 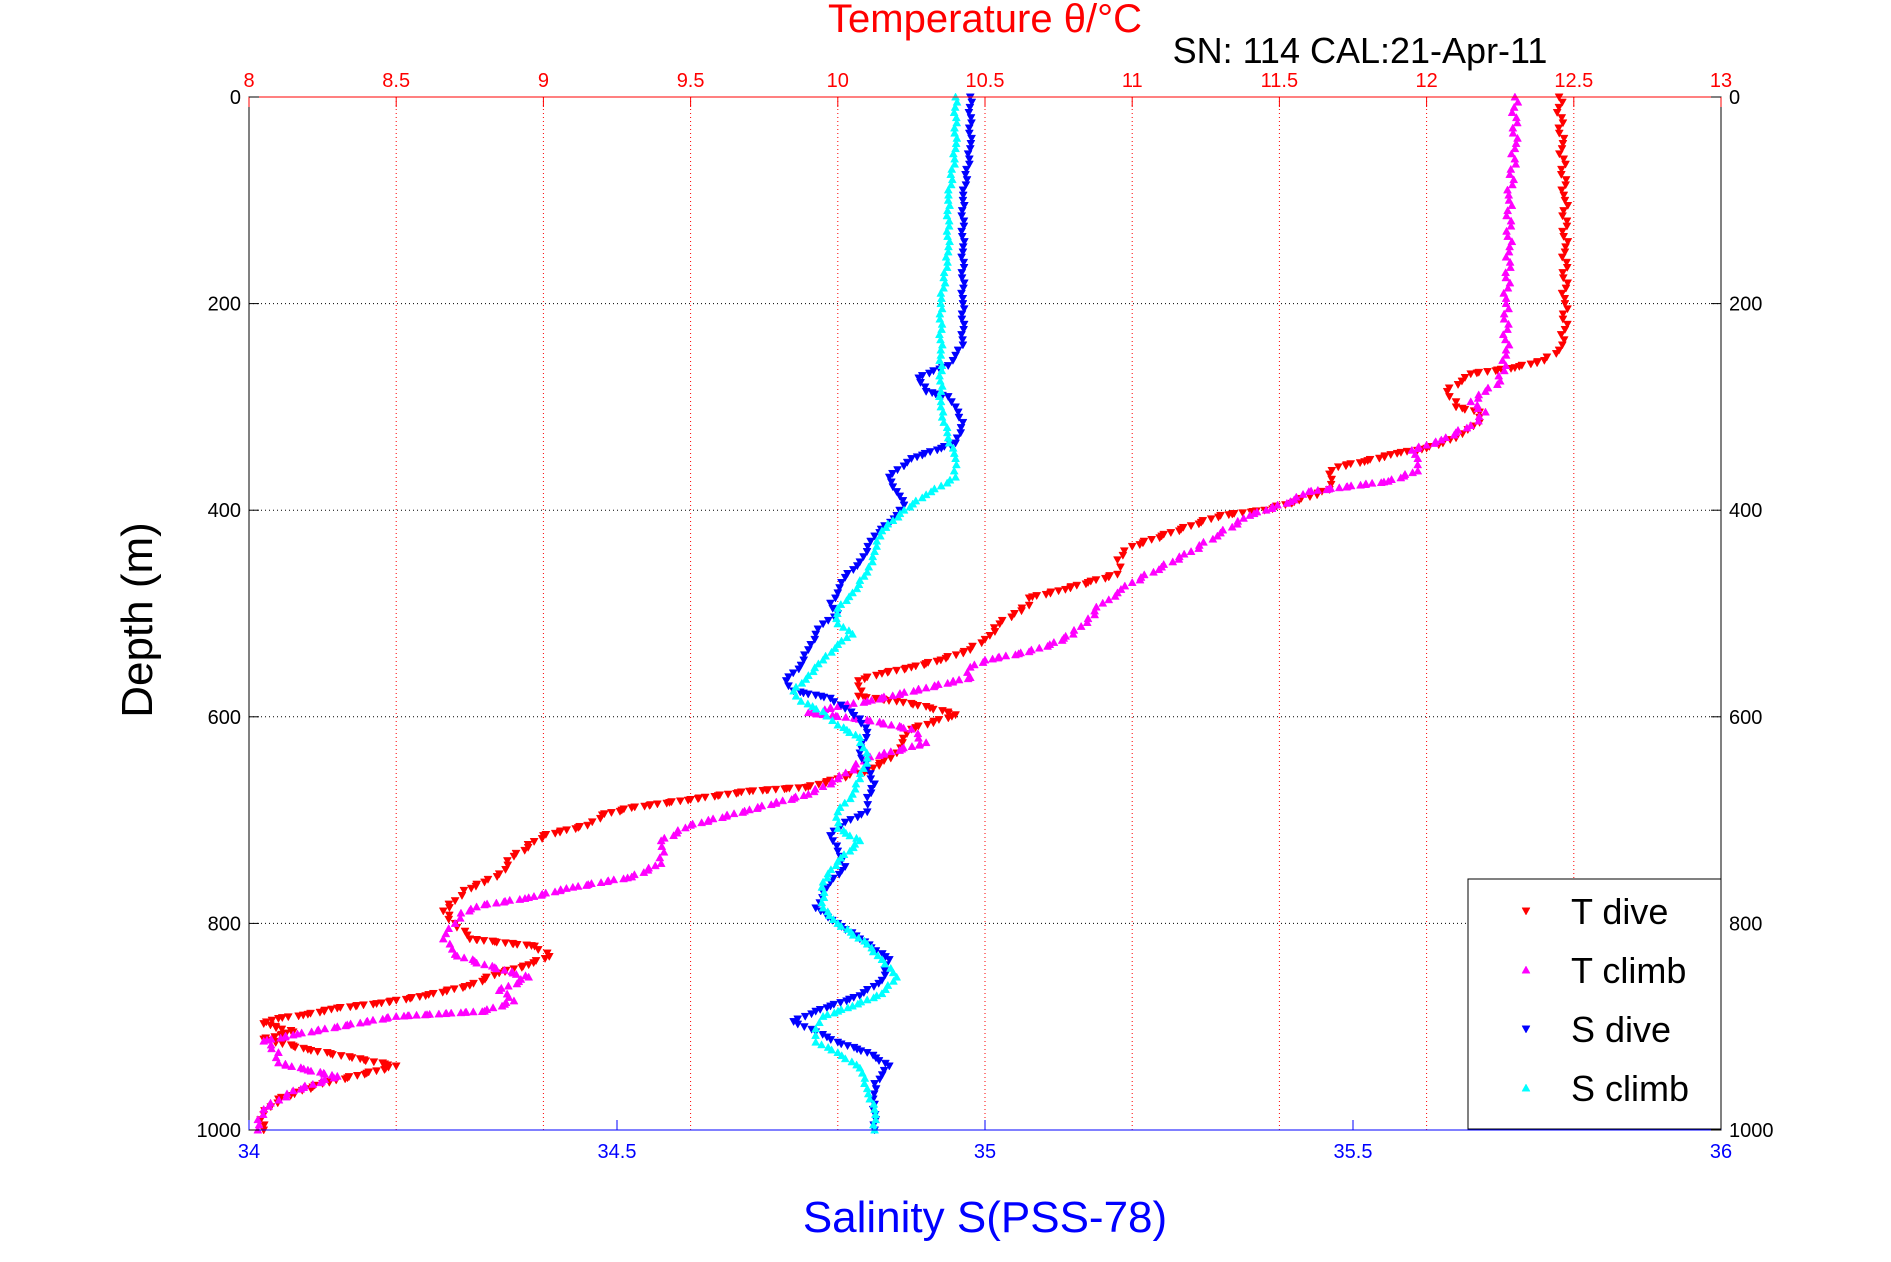 What do you see at coordinates (235, 98) in the screenshot?
I see `left-tick-label: 0` at bounding box center [235, 98].